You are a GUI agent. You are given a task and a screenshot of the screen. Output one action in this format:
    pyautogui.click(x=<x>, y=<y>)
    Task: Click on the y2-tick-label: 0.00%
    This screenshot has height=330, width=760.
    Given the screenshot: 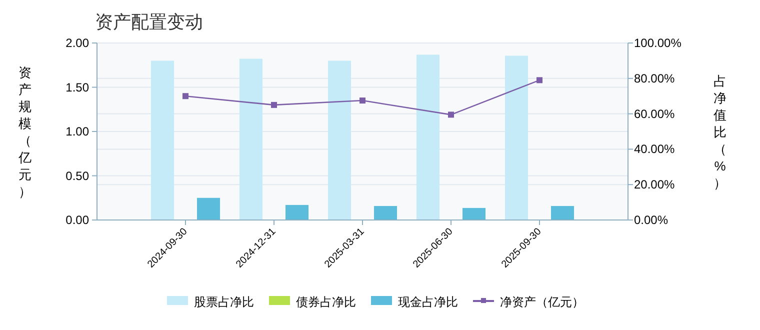 What is the action you would take?
    pyautogui.click(x=651, y=220)
    